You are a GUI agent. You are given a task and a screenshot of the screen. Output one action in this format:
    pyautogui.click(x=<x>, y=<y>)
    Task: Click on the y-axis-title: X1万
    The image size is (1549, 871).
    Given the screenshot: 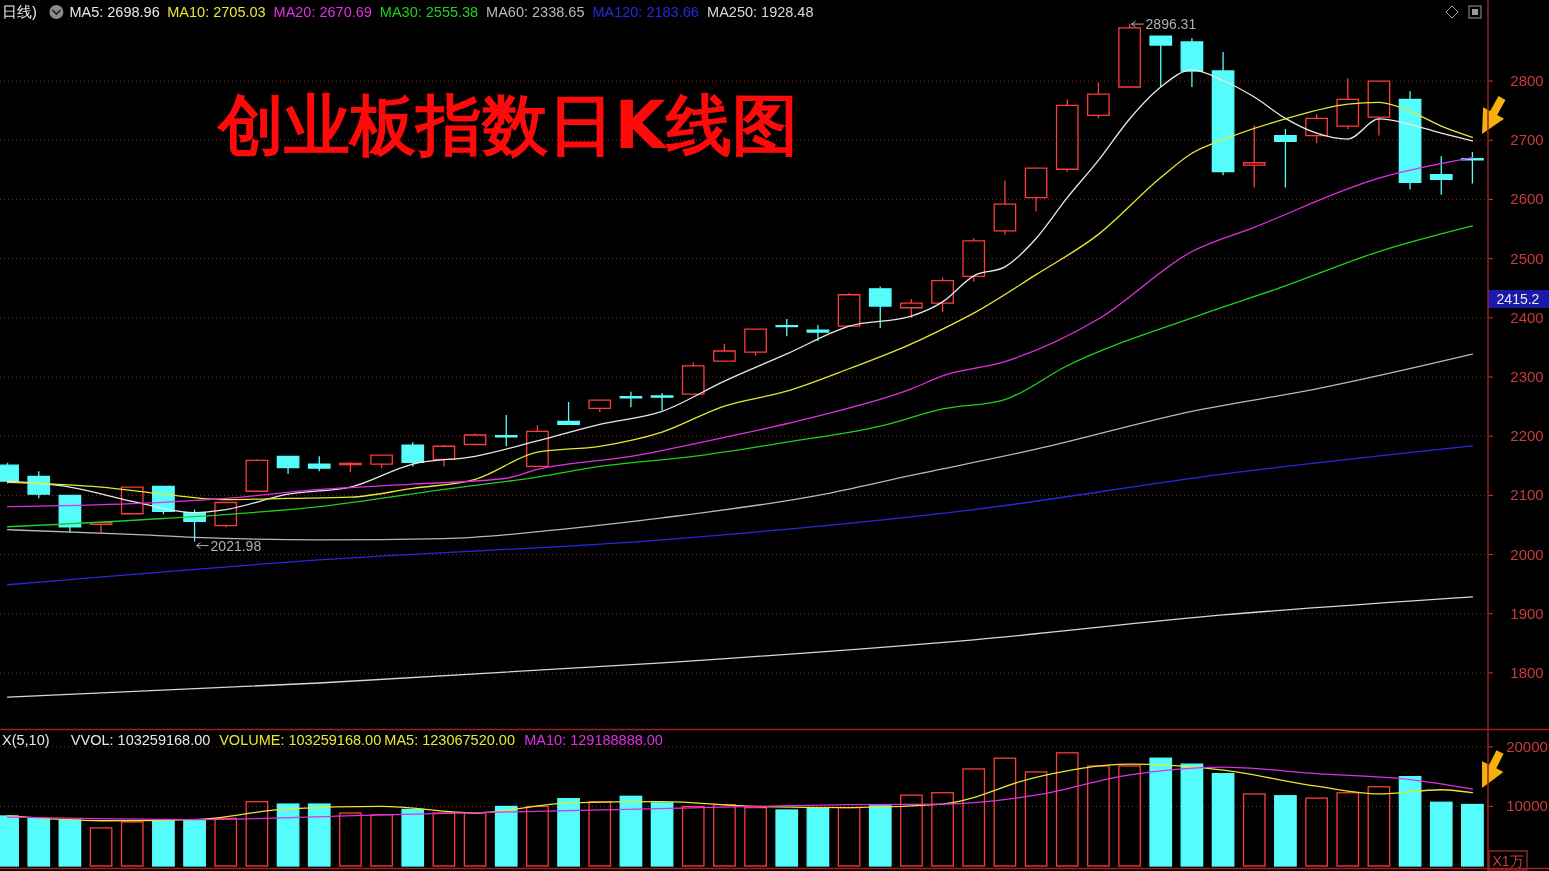 What is the action you would take?
    pyautogui.click(x=1508, y=861)
    